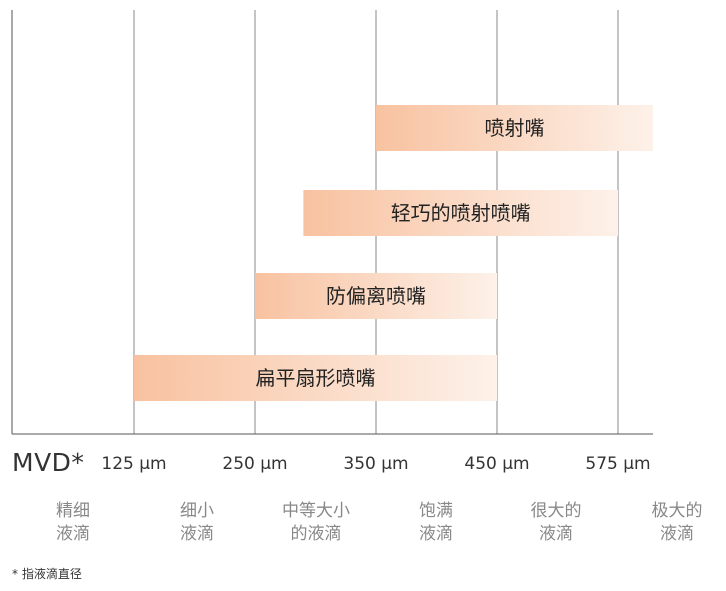 This screenshot has width=726, height=591. I want to click on footnote: * 指液滴直径, so click(47, 574).